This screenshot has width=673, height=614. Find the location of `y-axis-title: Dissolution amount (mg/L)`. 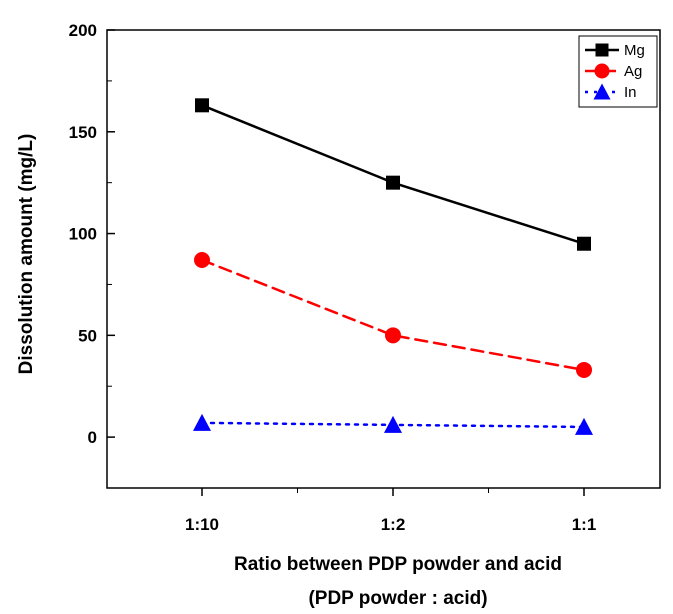

y-axis-title: Dissolution amount (mg/L) is located at coordinates (26, 254).